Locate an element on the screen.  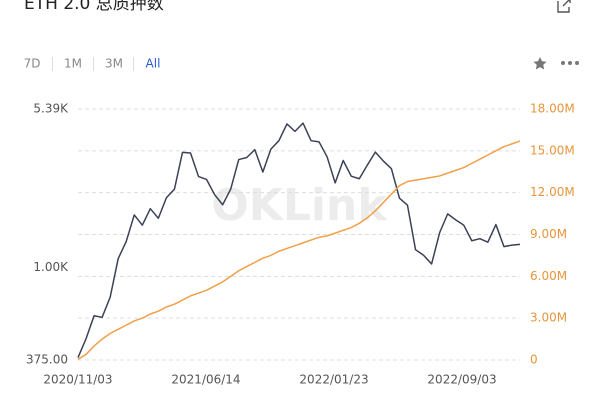
y2-tick-label: 3.00M is located at coordinates (548, 318).